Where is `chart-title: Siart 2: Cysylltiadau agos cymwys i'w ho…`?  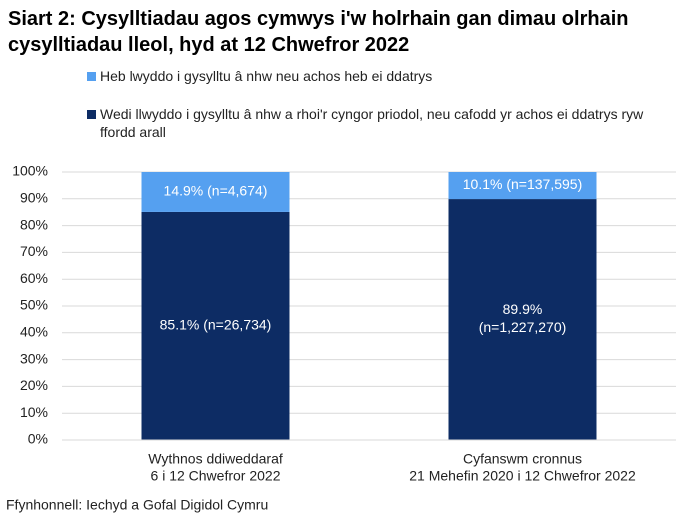
chart-title: Siart 2: Cysylltiadau agos cymwys i'w ho… is located at coordinates (318, 32).